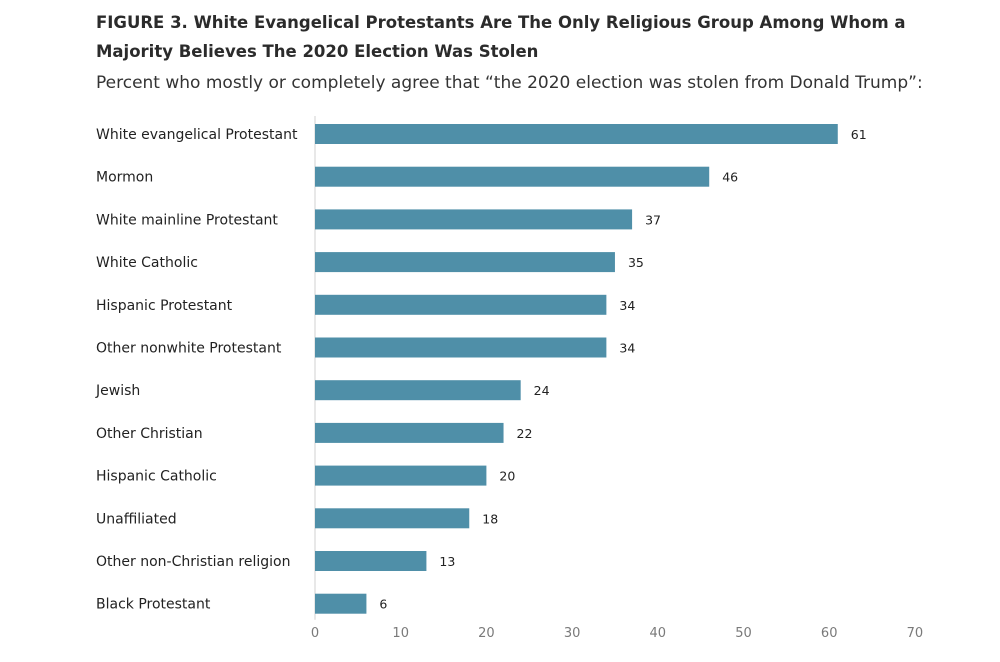 Image resolution: width=1000 pixels, height=662 pixels. I want to click on category-label: Other nonwhite Protestant, so click(189, 349).